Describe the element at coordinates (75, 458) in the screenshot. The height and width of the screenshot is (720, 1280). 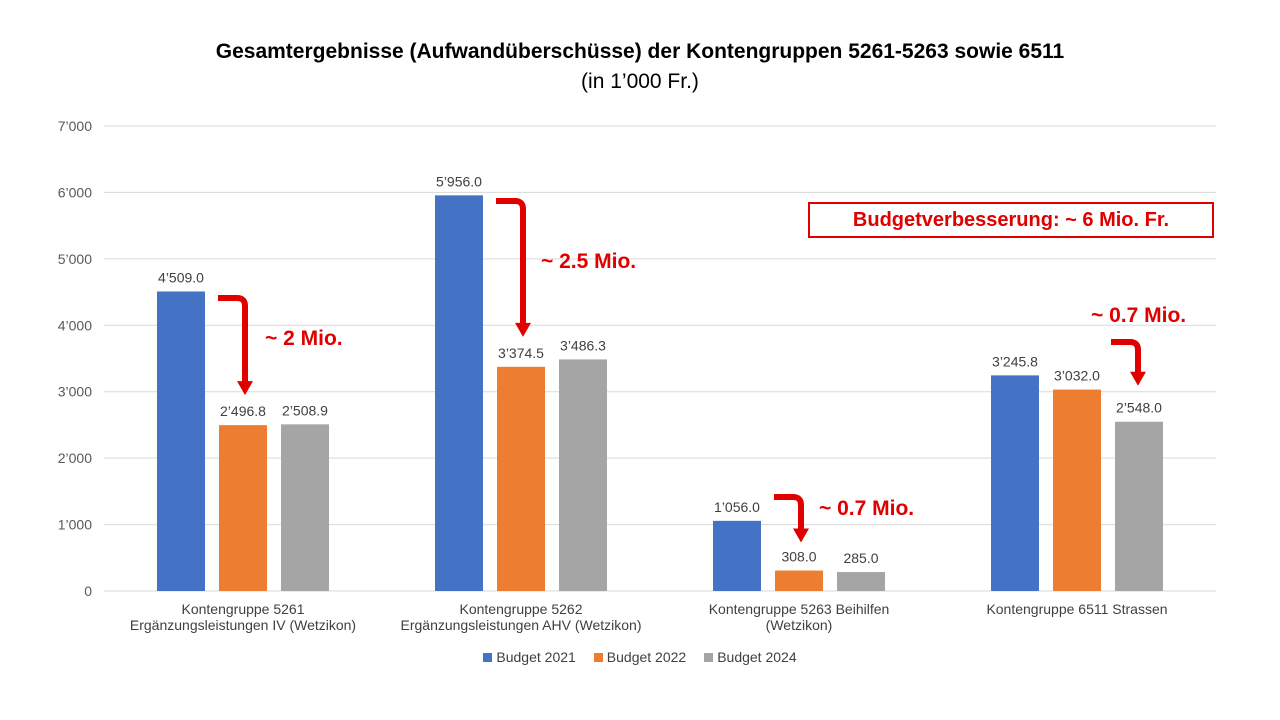
I see `y-tick-label: 2’000` at that location.